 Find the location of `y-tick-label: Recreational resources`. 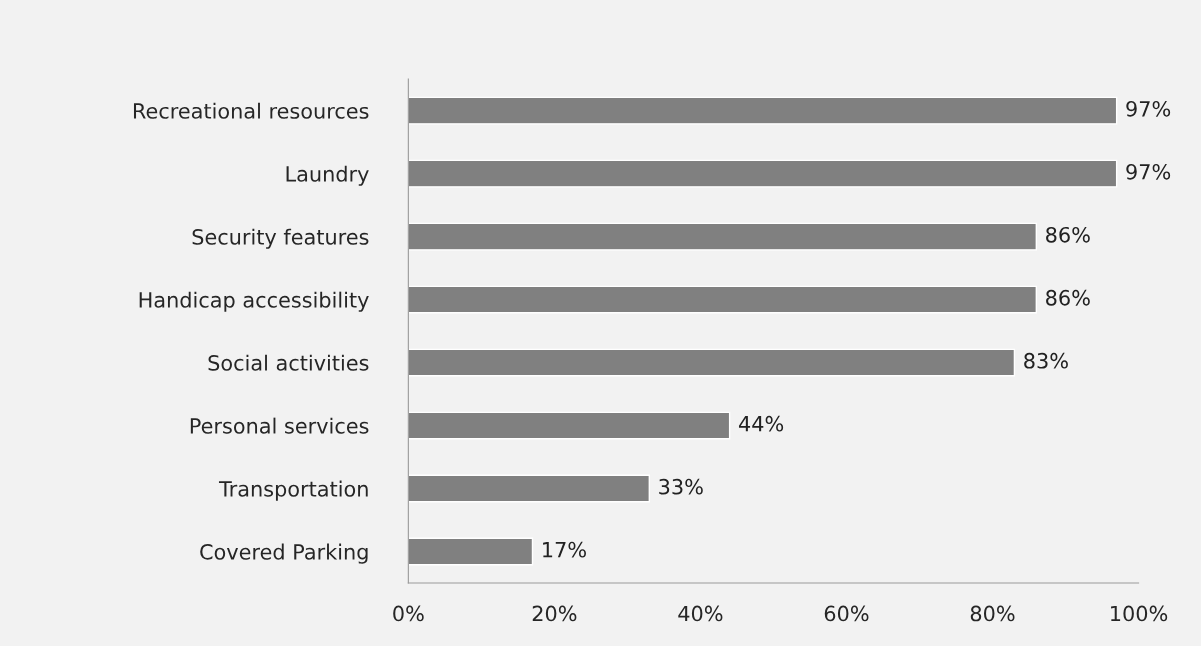

y-tick-label: Recreational resources is located at coordinates (251, 110).